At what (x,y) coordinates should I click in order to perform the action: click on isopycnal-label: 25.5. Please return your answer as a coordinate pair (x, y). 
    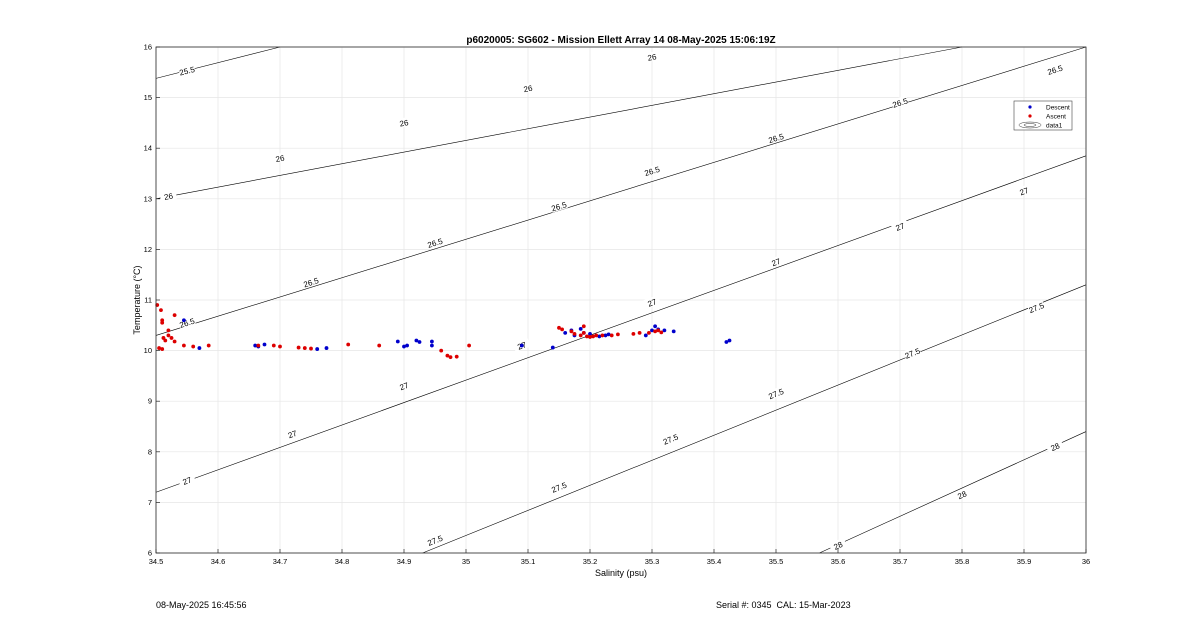
    Looking at the image, I should click on (187, 71).